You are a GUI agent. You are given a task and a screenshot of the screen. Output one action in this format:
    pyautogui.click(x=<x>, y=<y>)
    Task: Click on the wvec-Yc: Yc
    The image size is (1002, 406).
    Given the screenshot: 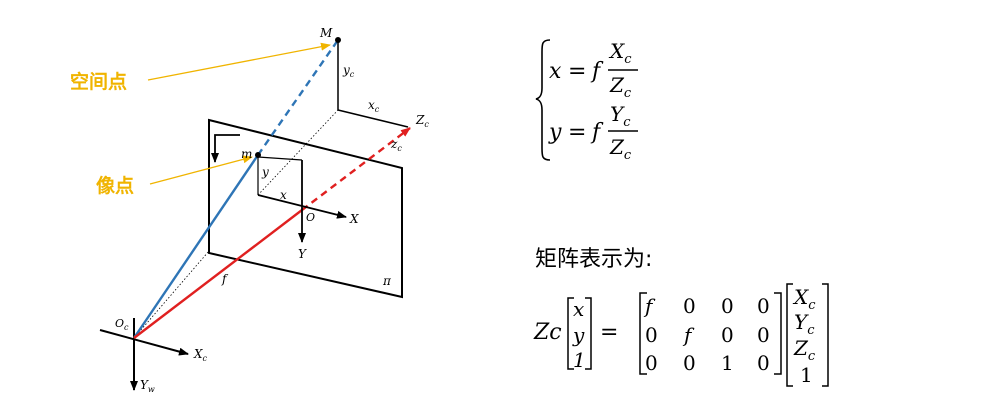 What is the action you would take?
    pyautogui.click(x=804, y=324)
    